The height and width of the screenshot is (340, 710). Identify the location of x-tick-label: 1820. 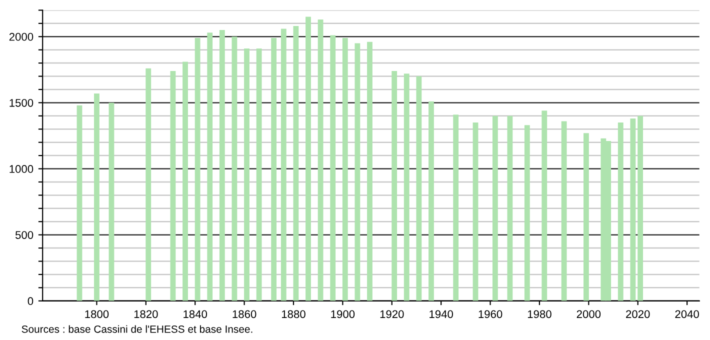
(146, 314).